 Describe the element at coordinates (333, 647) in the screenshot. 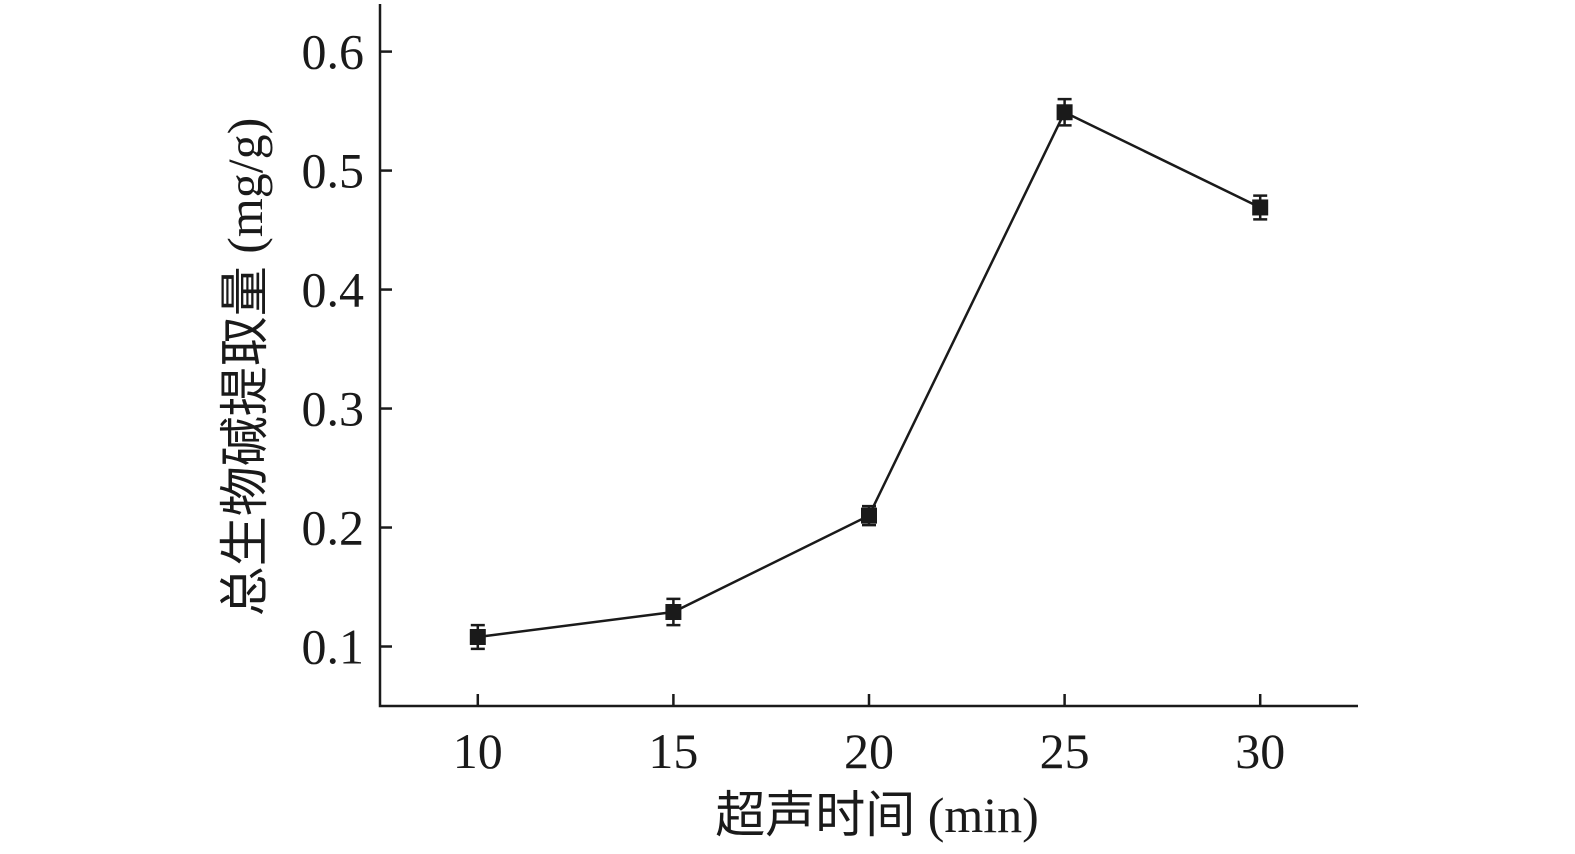

I see `y-tick-label: 0.1` at that location.